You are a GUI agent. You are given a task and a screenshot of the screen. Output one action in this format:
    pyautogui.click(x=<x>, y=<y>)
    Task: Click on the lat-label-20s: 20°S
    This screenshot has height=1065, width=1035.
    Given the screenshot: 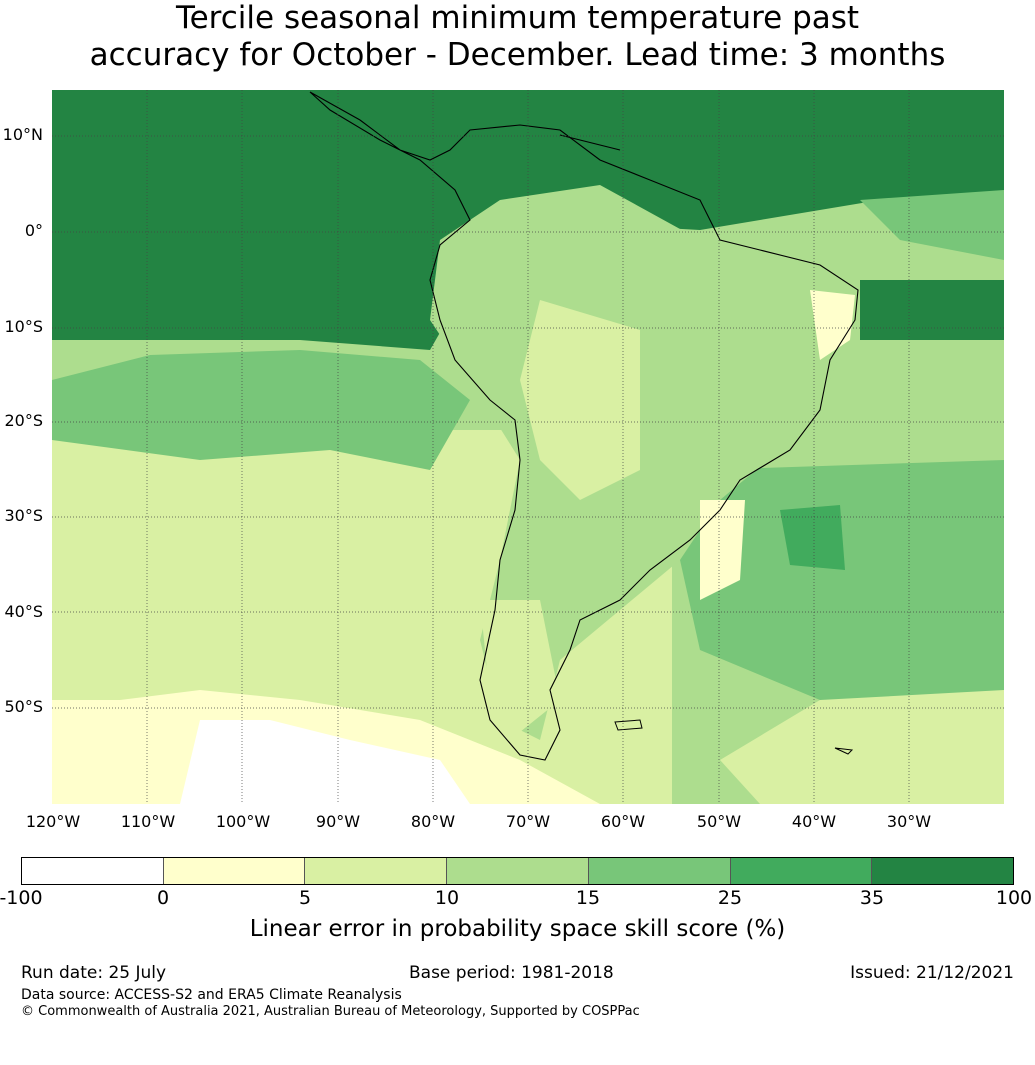 What is the action you would take?
    pyautogui.click(x=23, y=420)
    